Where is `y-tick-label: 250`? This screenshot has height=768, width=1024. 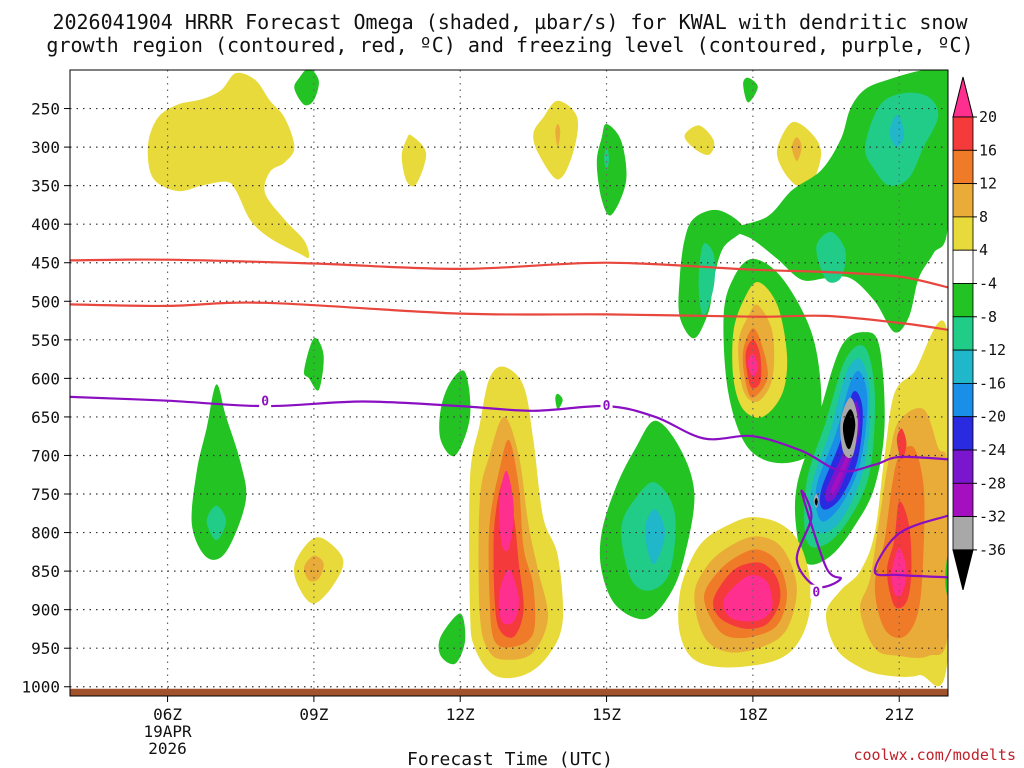
y-tick-label: 250 is located at coordinates (45, 109).